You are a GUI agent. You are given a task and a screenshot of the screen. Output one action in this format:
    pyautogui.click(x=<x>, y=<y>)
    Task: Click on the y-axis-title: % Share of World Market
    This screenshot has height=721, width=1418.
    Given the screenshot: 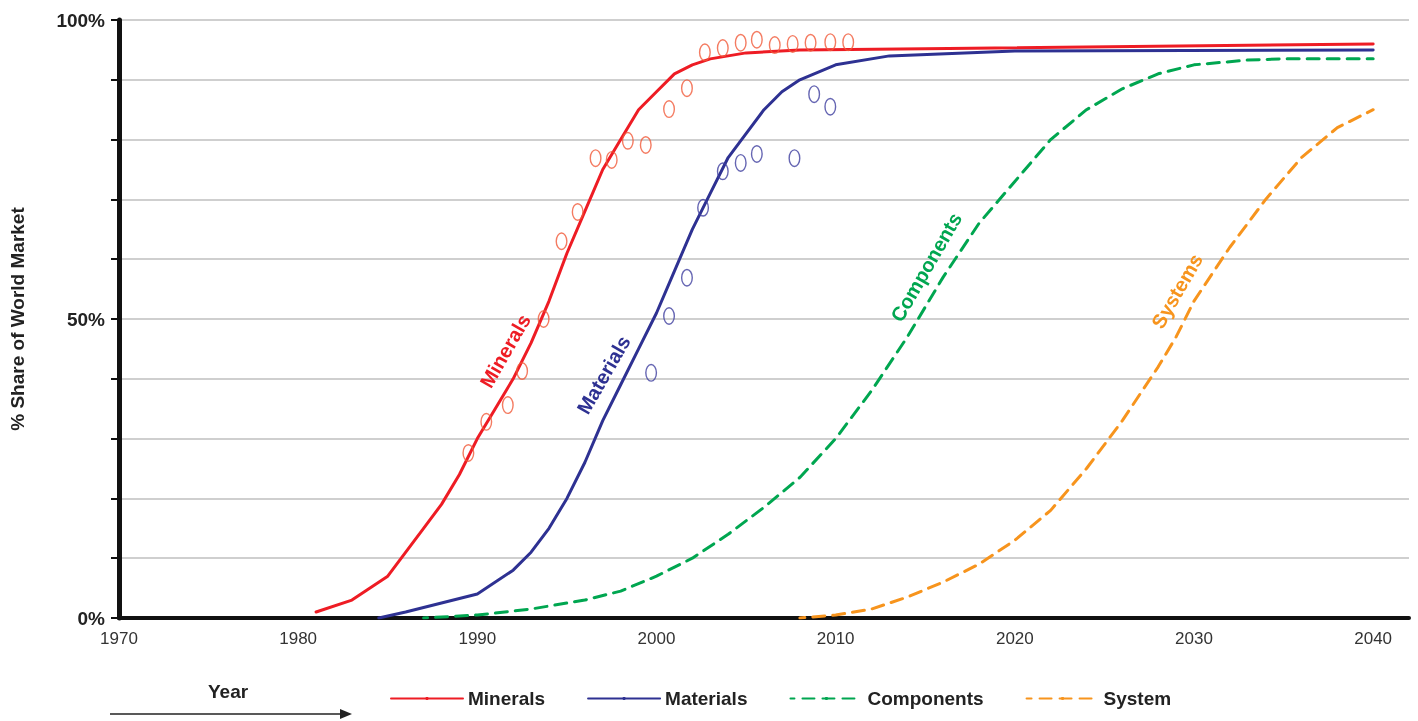 What is the action you would take?
    pyautogui.click(x=17, y=318)
    